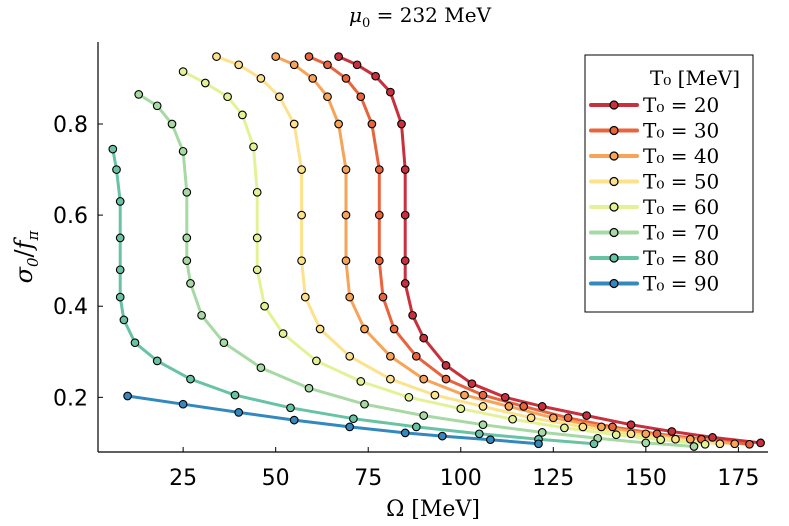 The width and height of the screenshot is (789, 526). I want to click on y-tick-label: 0.2, so click(70, 398).